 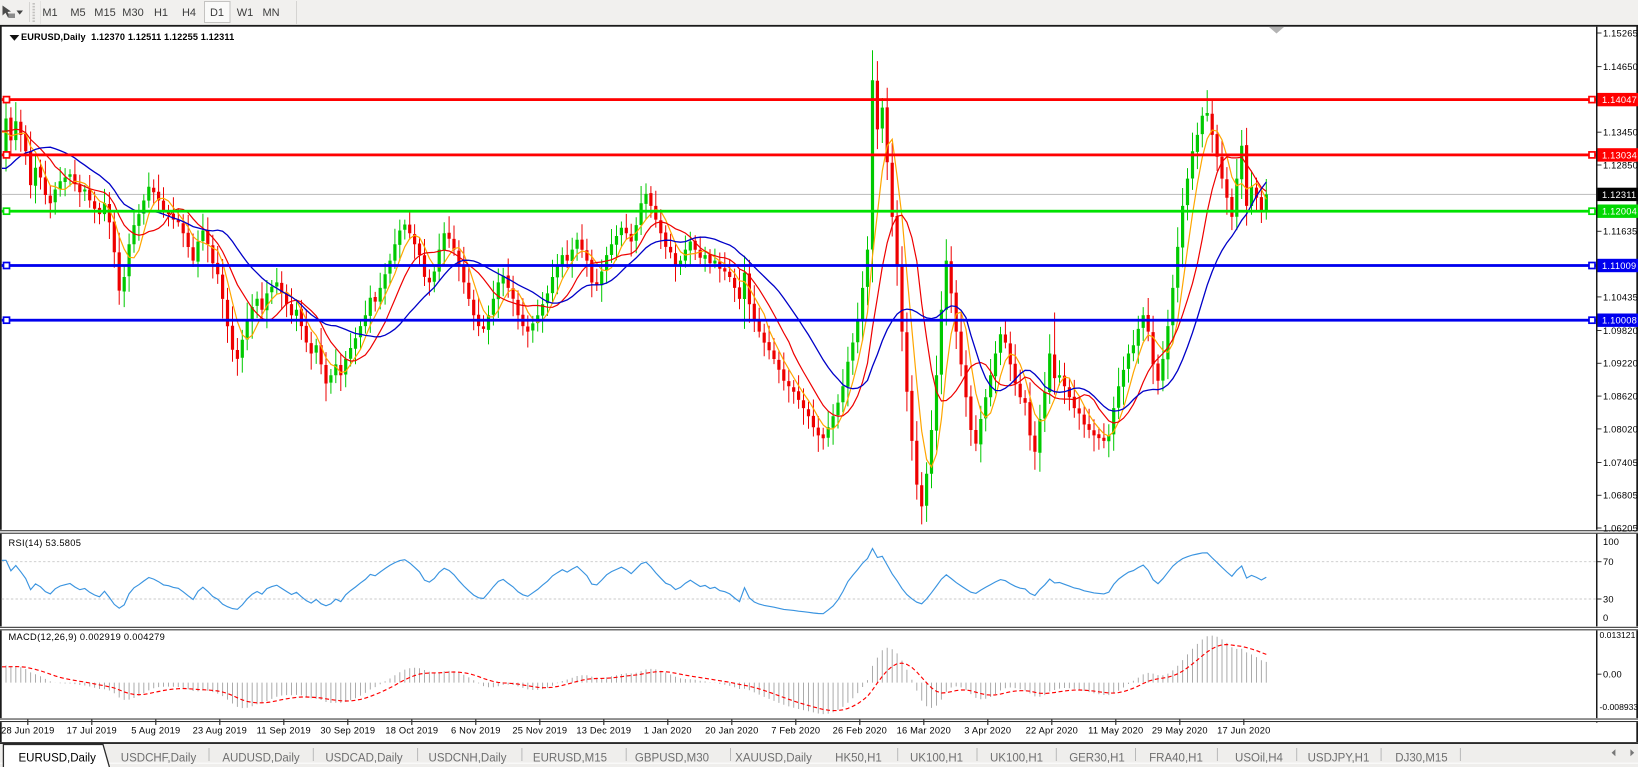 What do you see at coordinates (1619, 212) in the screenshot?
I see `svg-text: 1.12004` at bounding box center [1619, 212].